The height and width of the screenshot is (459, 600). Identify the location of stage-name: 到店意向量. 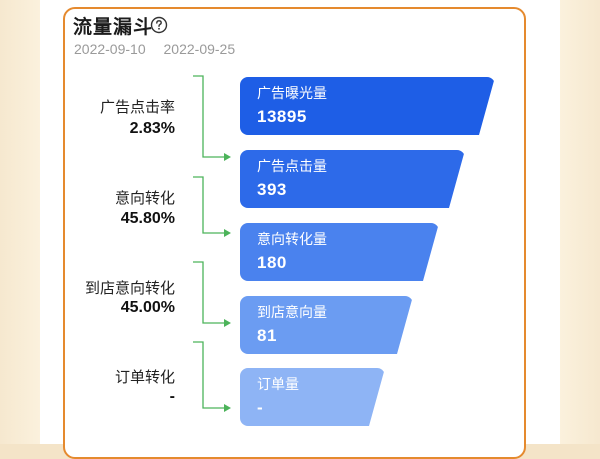
(292, 313).